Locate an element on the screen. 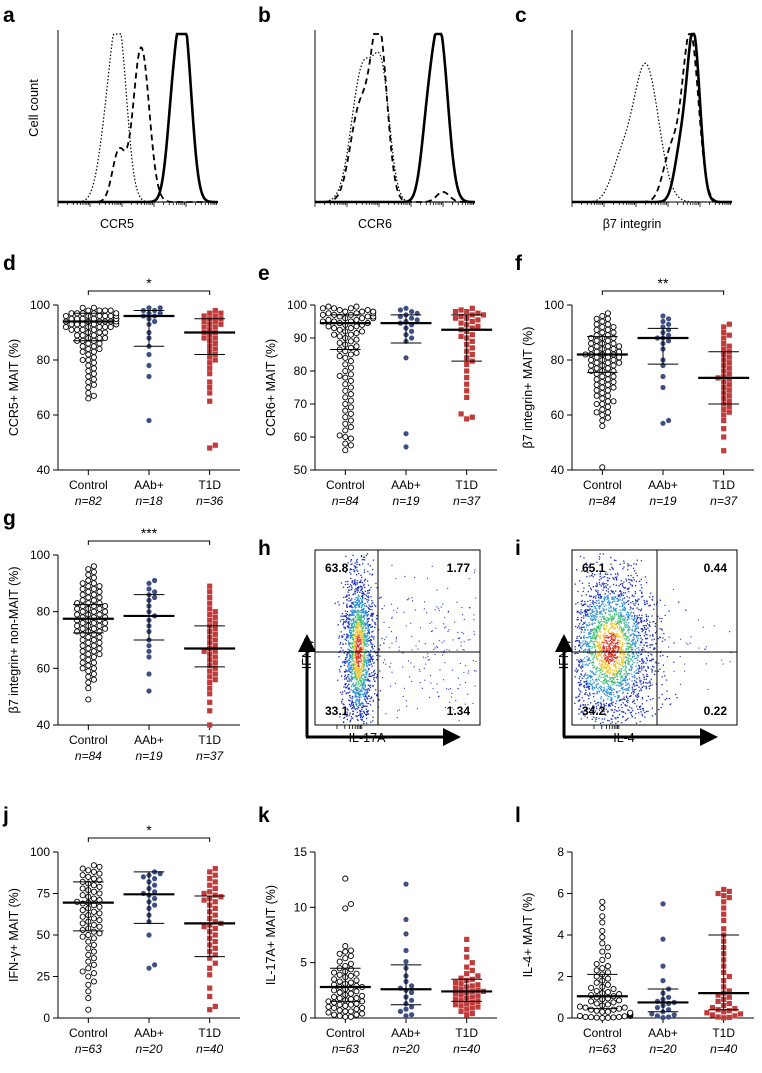  histogram-panel-a: a Cell count CCR5 is located at coordinates (110, 117).